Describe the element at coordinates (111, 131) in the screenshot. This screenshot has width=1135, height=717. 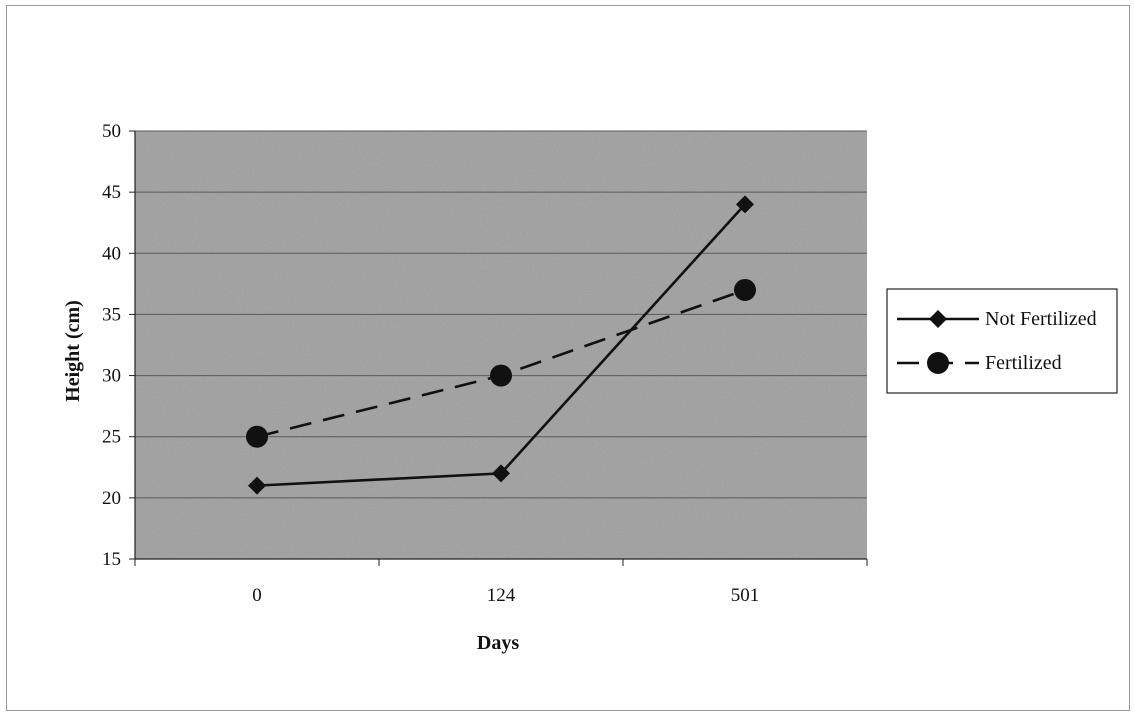
I see `y-tick-label: 50` at that location.